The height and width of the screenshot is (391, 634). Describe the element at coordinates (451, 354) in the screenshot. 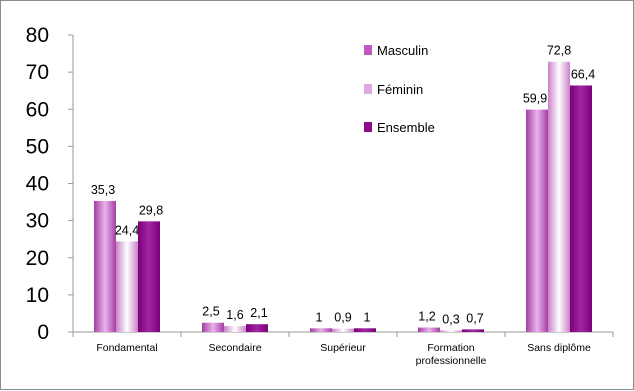

I see `x-tick-label: Formation professionnelle` at that location.